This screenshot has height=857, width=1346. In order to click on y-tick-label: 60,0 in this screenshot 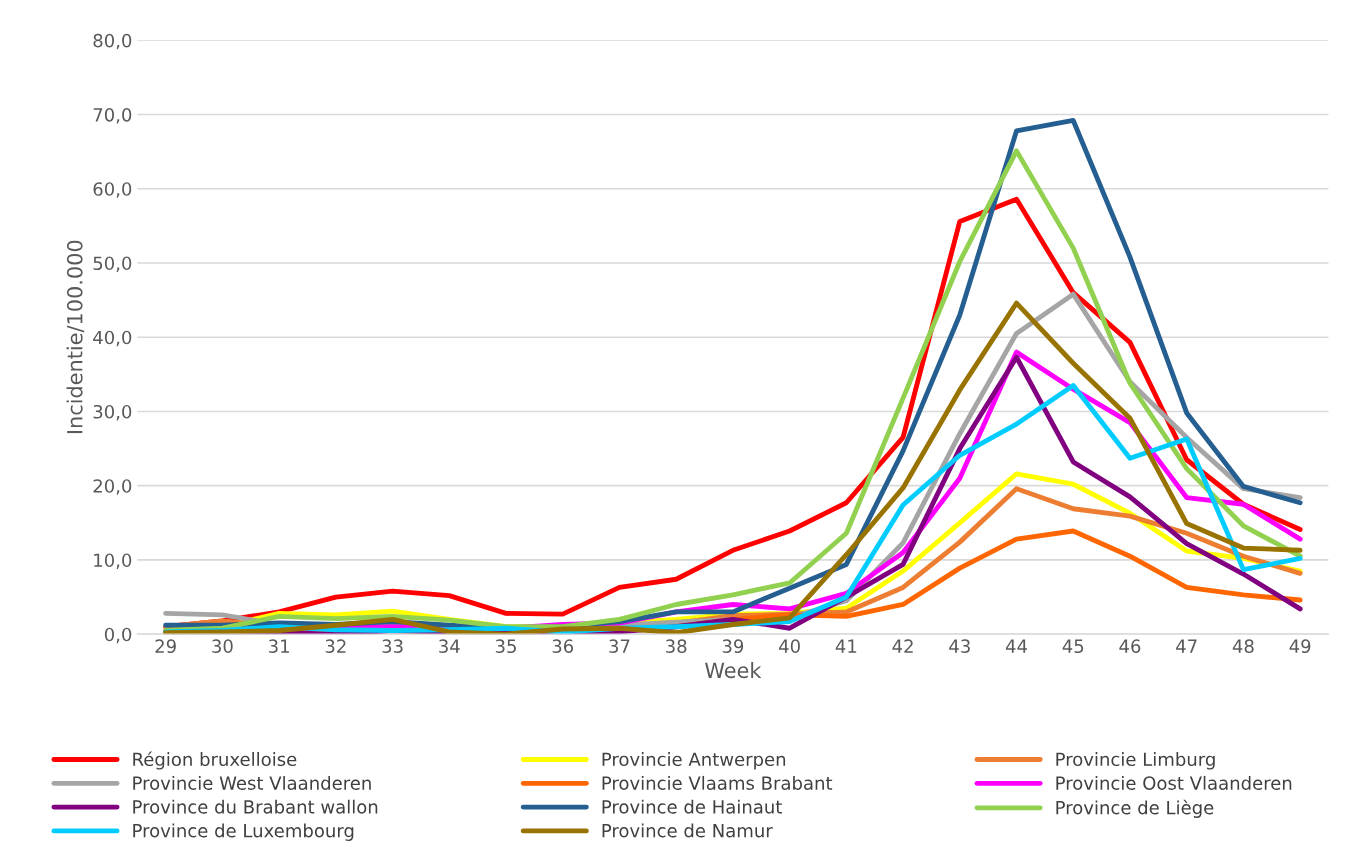, I will do `click(112, 190)`.